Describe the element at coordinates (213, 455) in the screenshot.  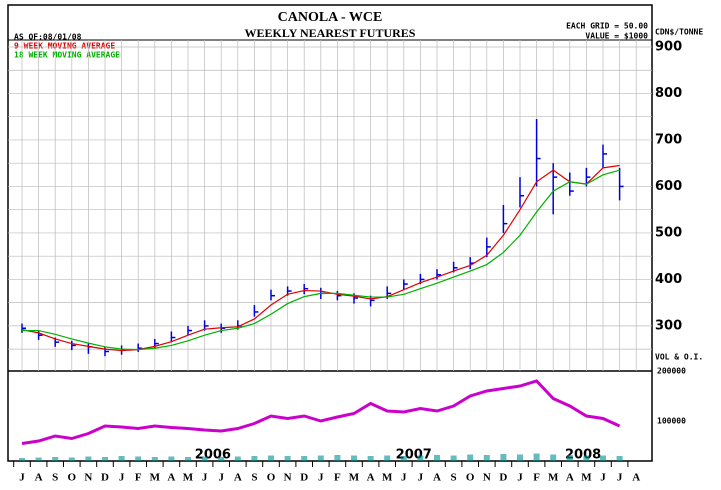
I see `year-label: 2006` at that location.